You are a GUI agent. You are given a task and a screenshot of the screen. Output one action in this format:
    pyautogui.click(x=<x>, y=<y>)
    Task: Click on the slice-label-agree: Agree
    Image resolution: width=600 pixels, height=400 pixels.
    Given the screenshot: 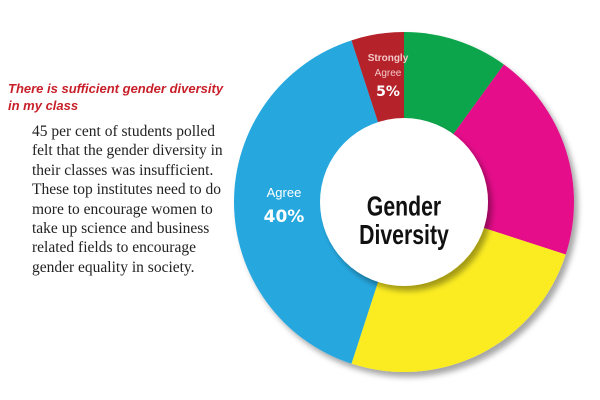 What is the action you would take?
    pyautogui.click(x=284, y=192)
    